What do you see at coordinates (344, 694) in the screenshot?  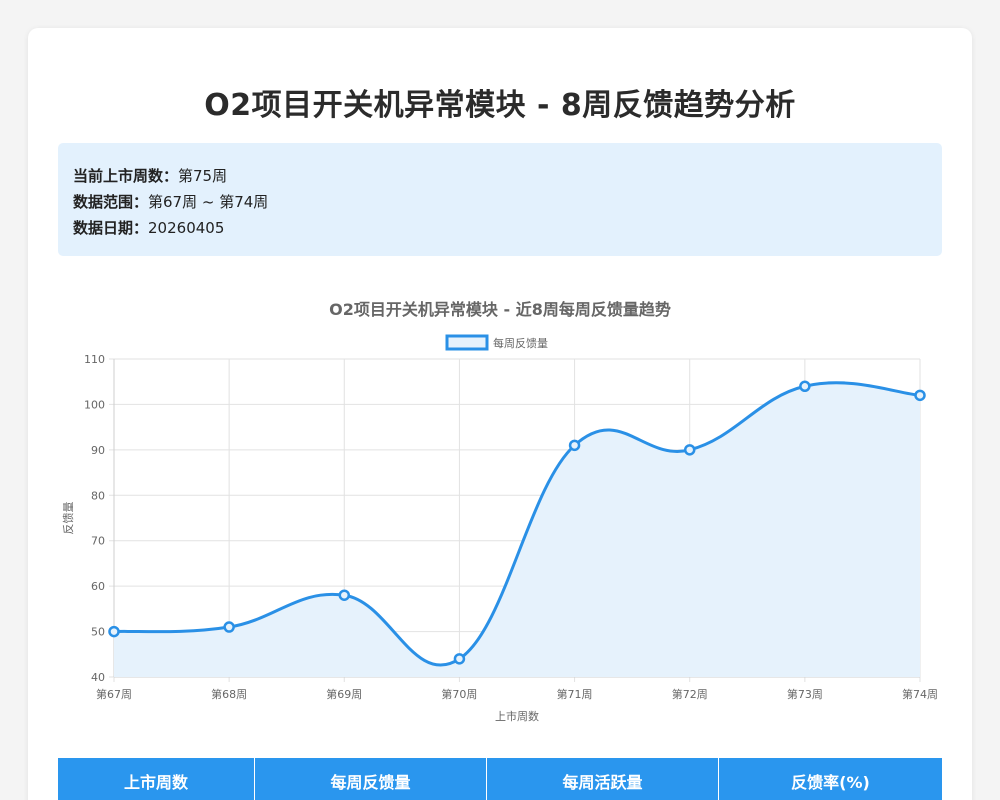 I see `x-tick-label: 第69周` at bounding box center [344, 694].